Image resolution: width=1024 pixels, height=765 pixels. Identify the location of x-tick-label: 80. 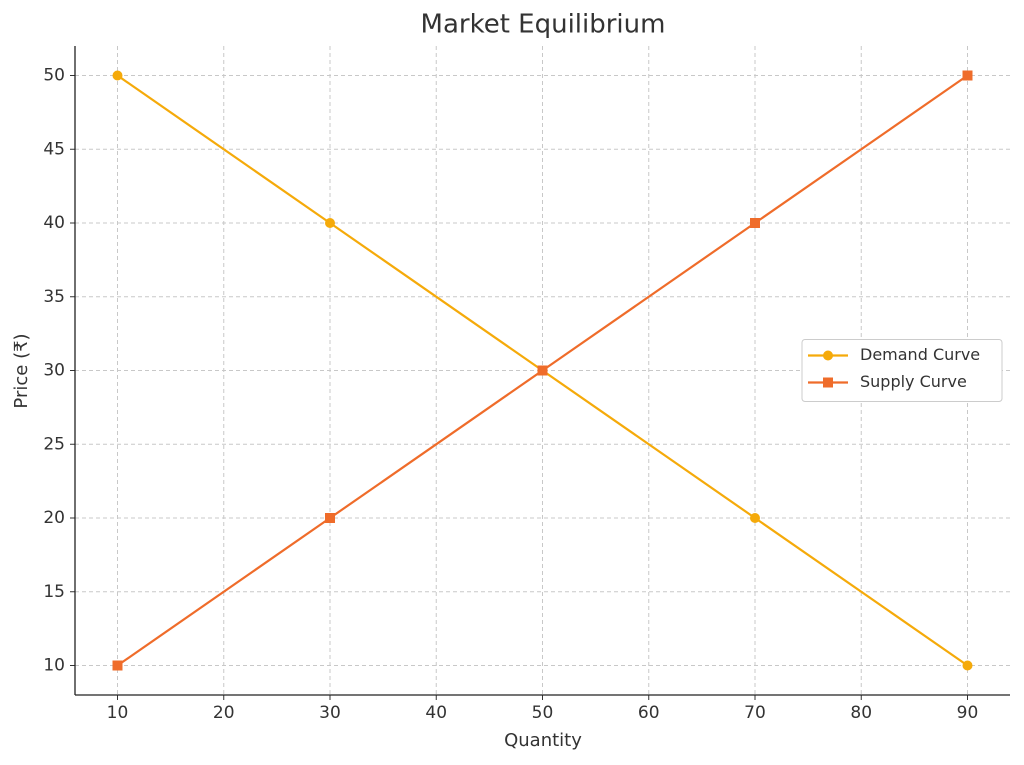
(861, 713).